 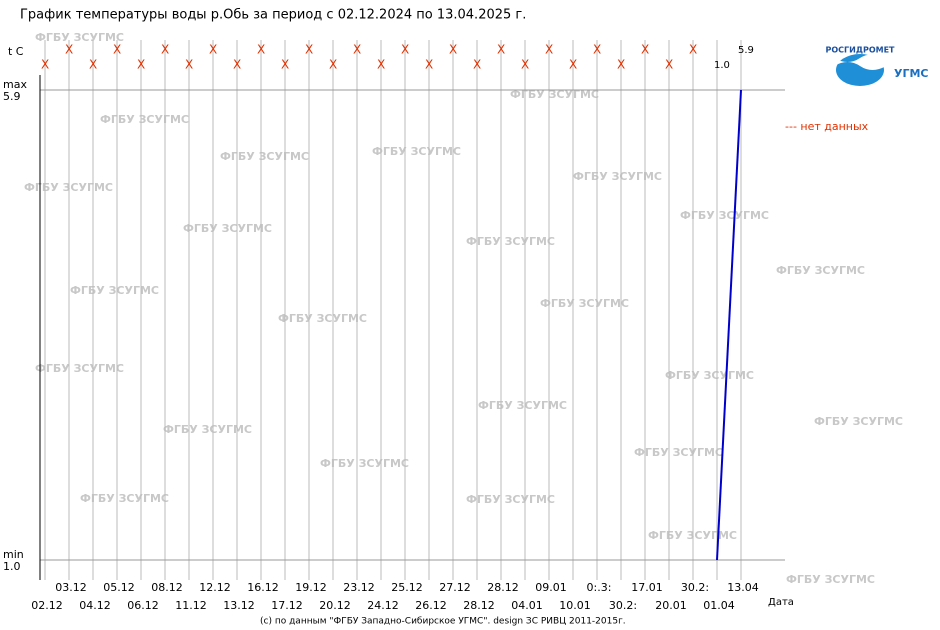 I want to click on value-label: 5.9, so click(x=746, y=50).